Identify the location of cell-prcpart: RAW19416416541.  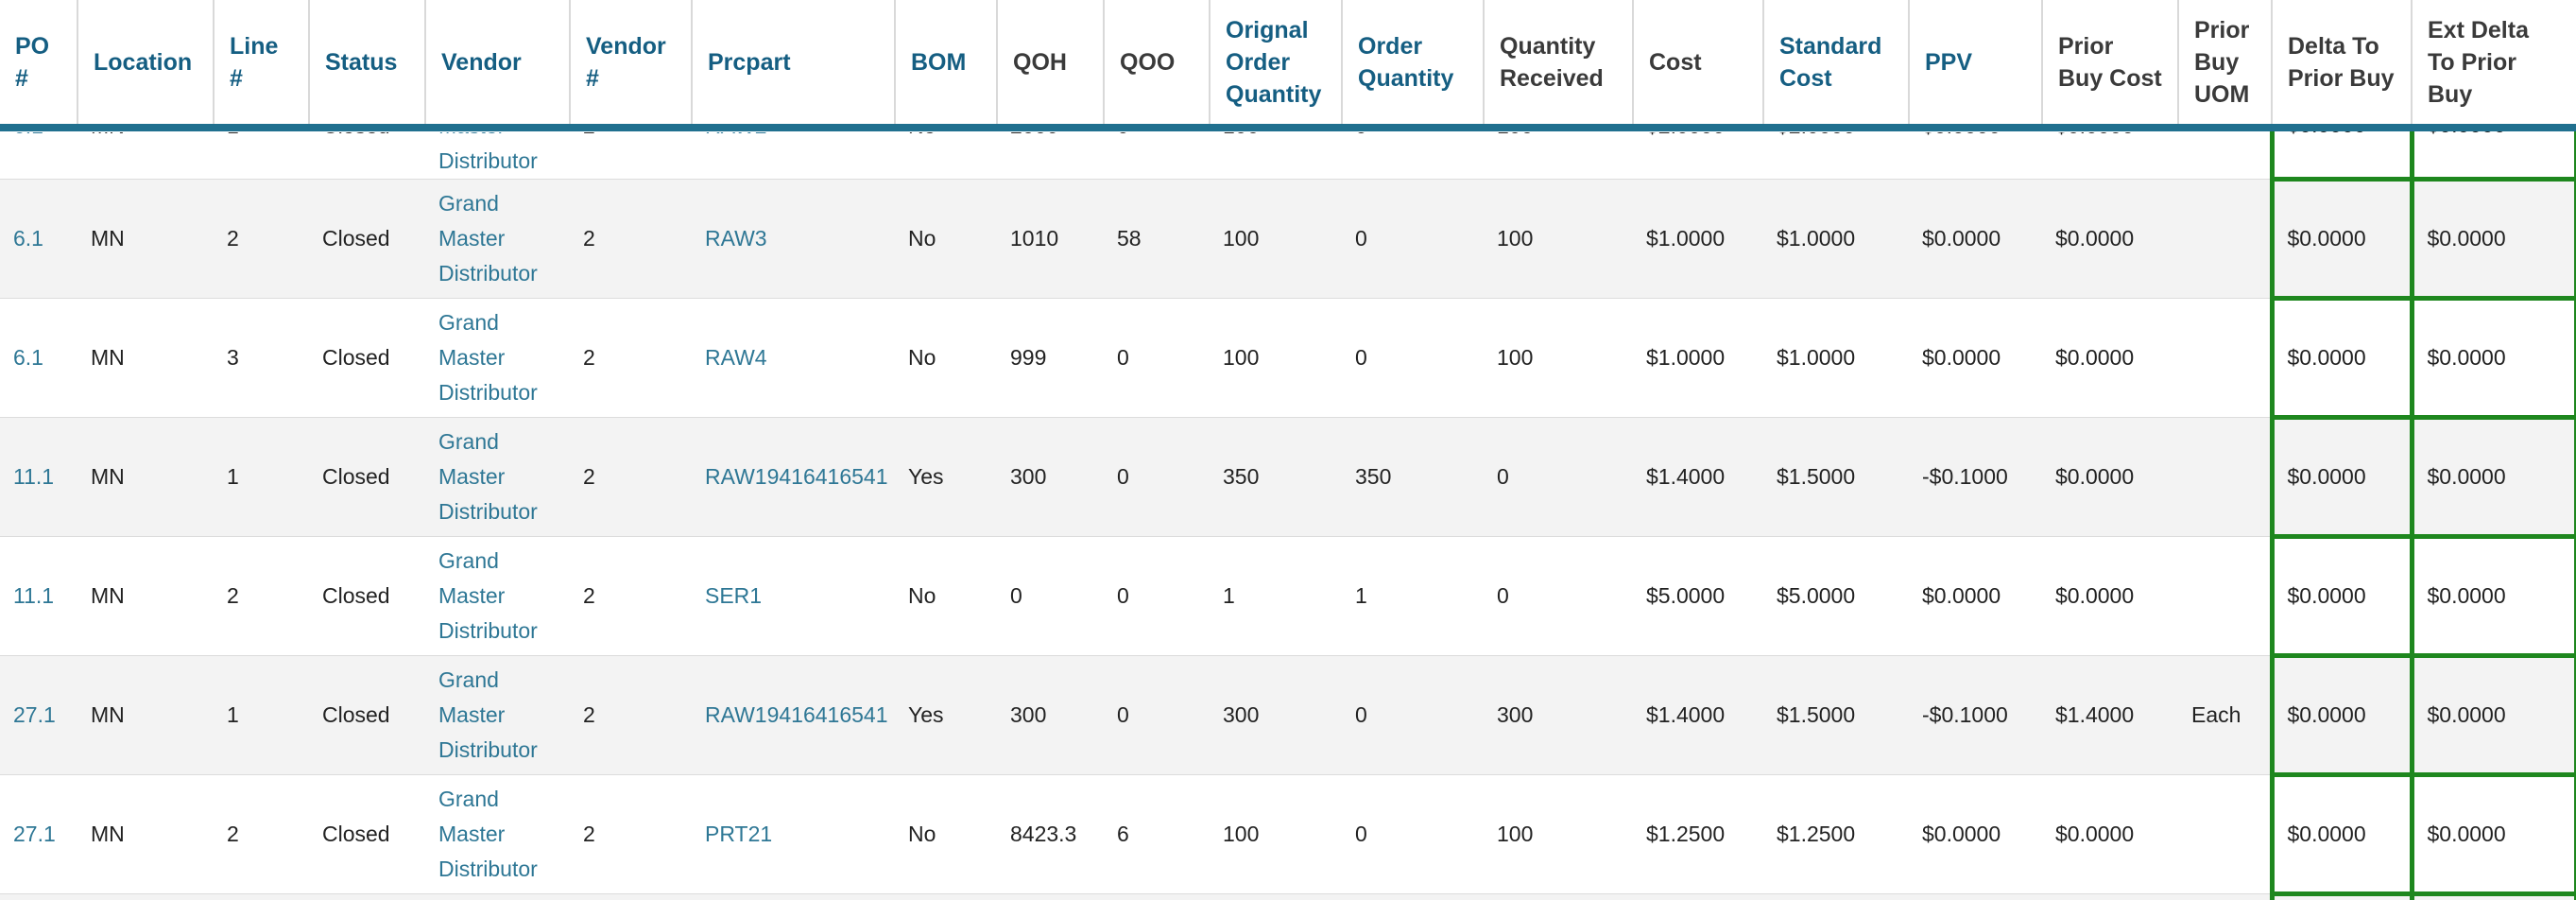
(793, 477).